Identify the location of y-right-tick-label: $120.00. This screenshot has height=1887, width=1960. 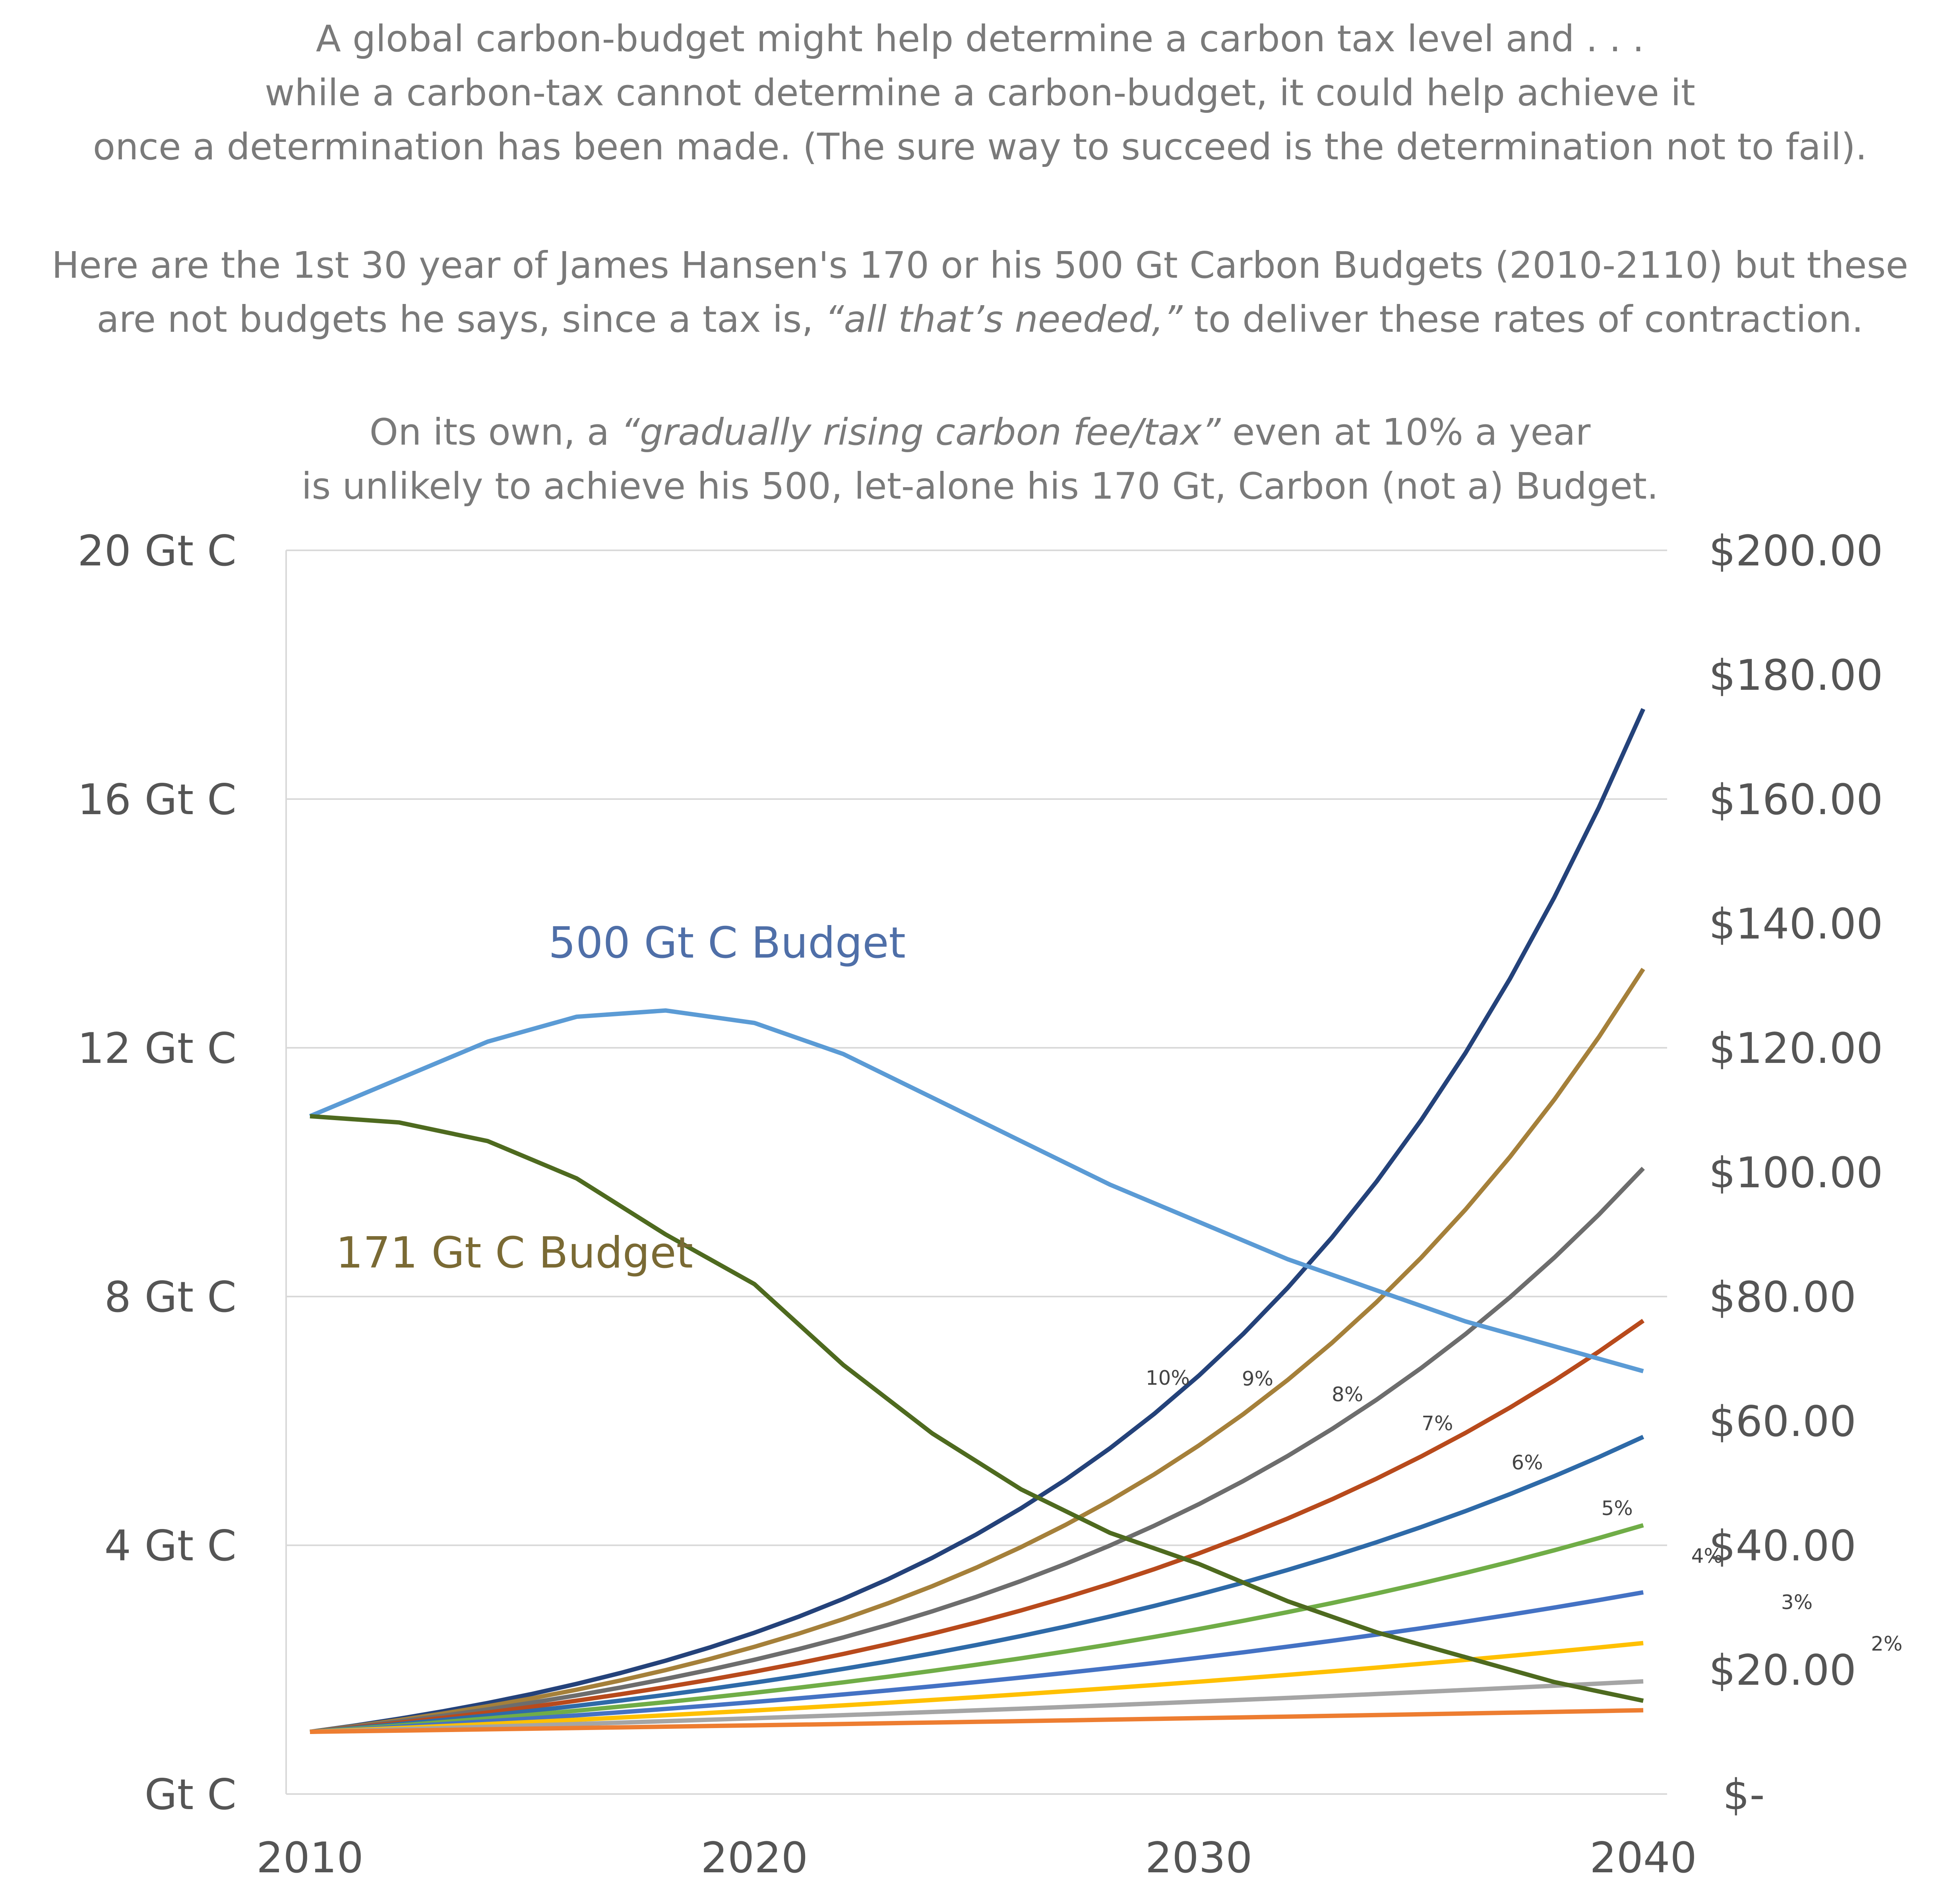
(1796, 1048).